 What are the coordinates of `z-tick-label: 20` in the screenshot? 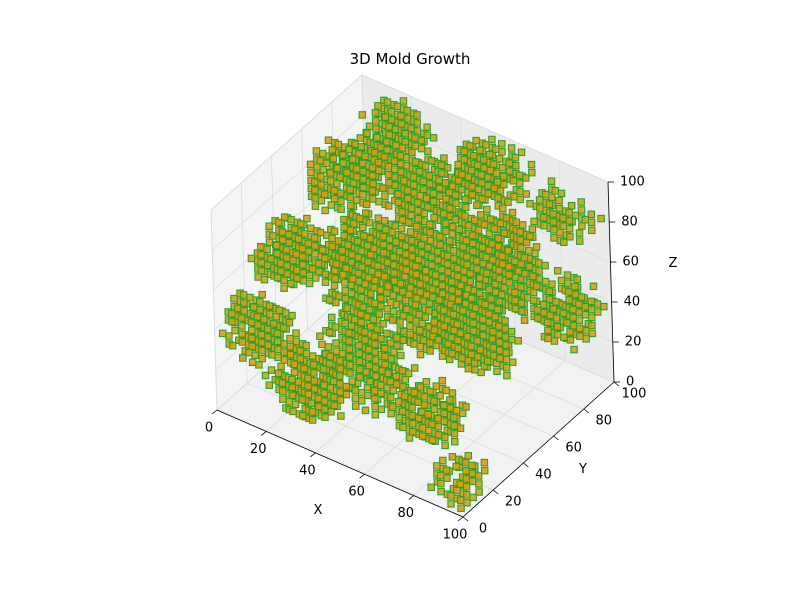 It's located at (633, 342).